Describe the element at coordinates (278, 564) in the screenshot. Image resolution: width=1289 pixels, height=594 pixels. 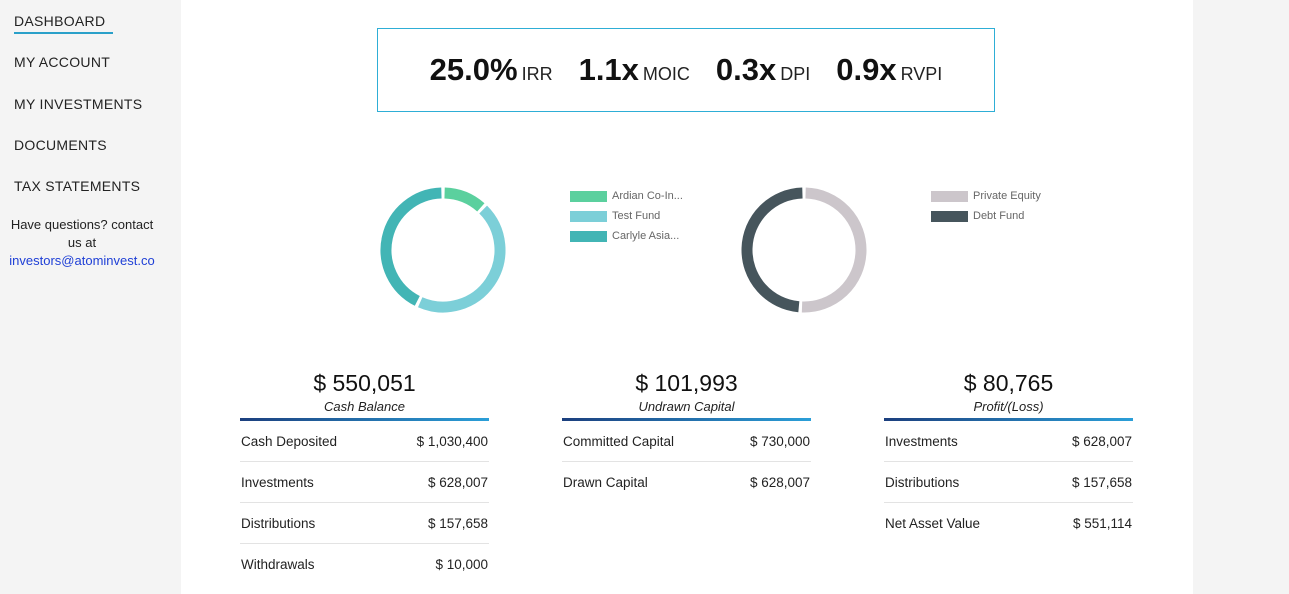
I see `row-label: Withdrawals` at that location.